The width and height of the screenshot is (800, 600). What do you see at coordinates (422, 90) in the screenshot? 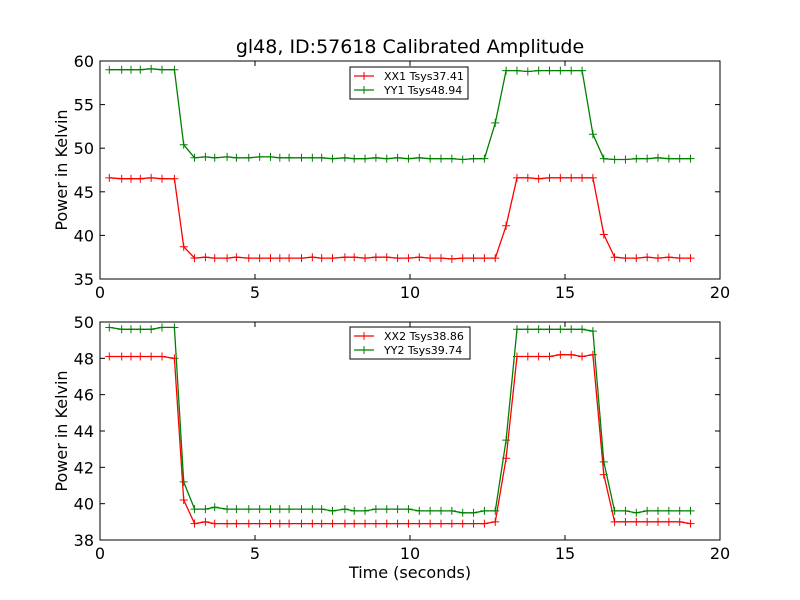
I see `legend-label: YY1 Tsys48.94` at bounding box center [422, 90].